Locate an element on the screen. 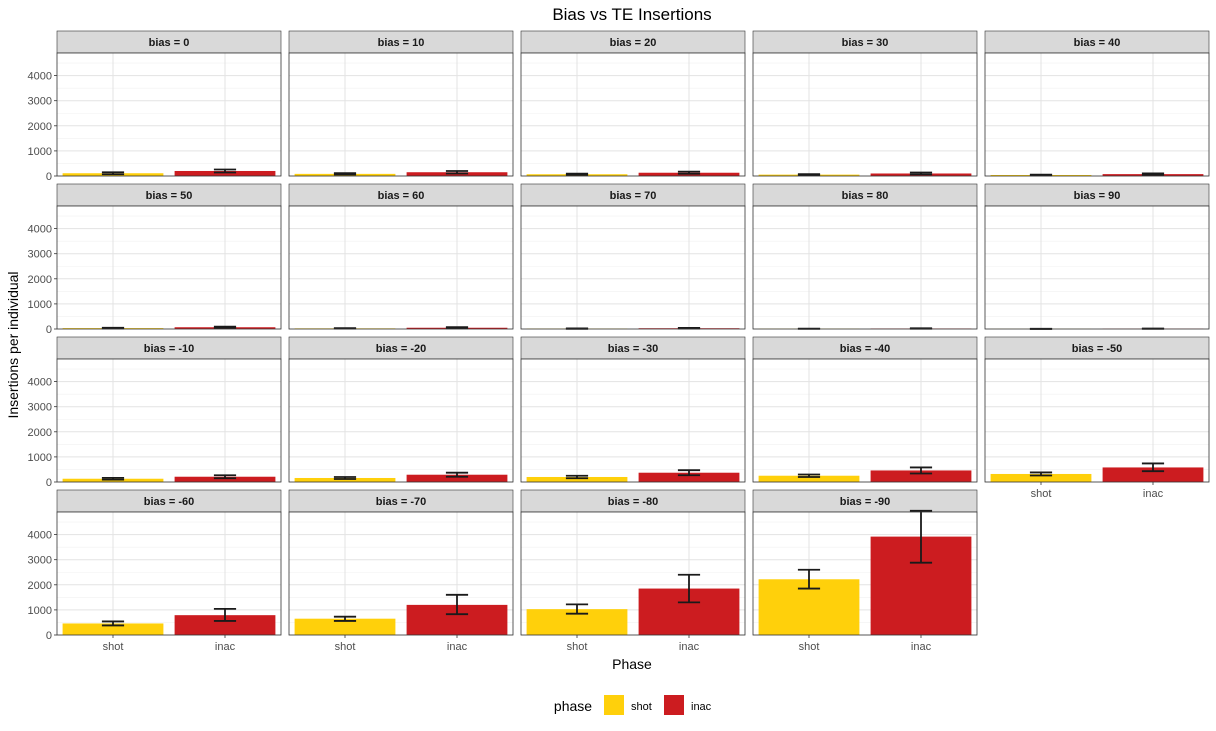  facet-panel: bias = -90 shot inac is located at coordinates (865, 571).